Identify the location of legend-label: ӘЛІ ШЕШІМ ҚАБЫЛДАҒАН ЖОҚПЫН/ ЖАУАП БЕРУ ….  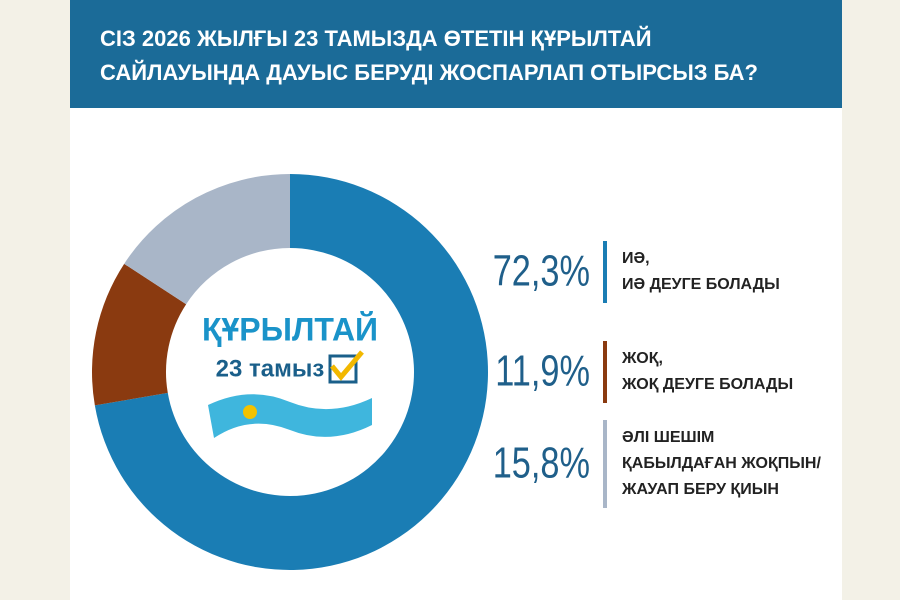
(721, 463).